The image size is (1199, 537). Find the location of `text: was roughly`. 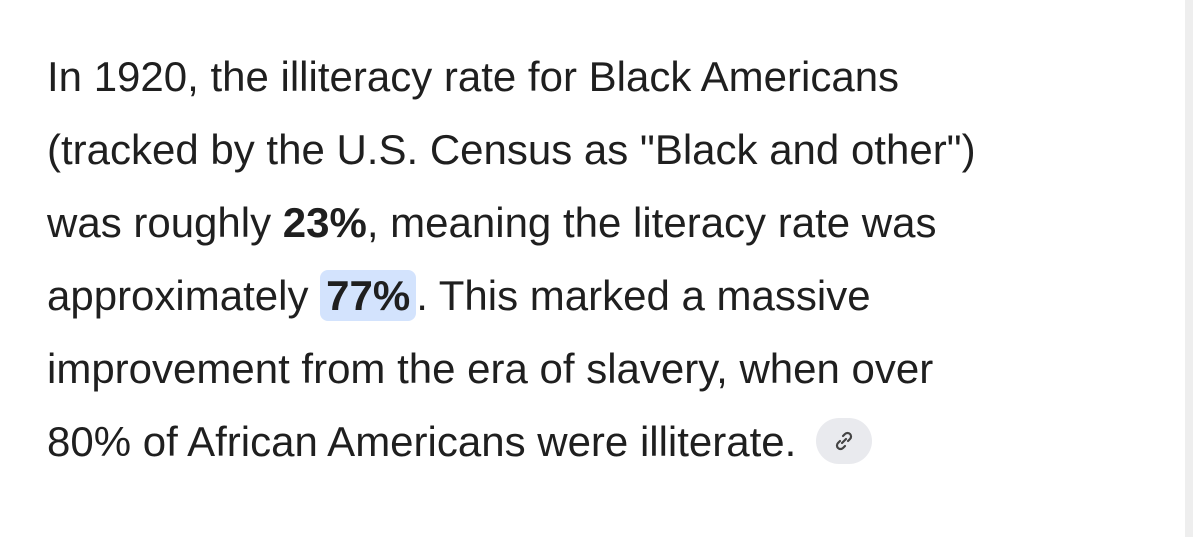

text: was roughly is located at coordinates (165, 222).